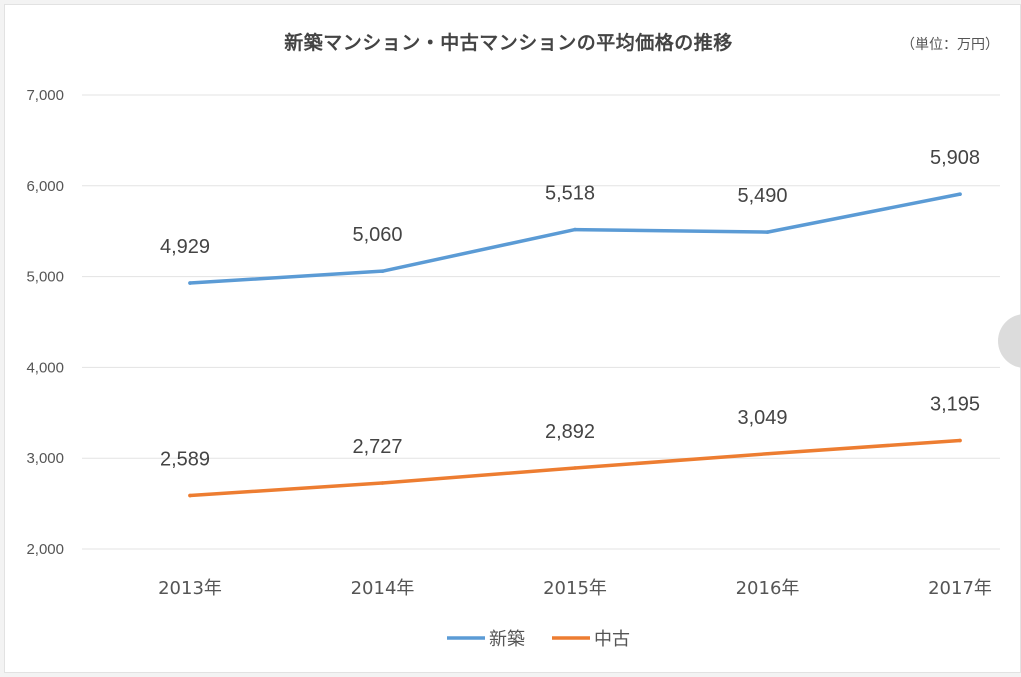 This screenshot has width=1021, height=677. What do you see at coordinates (768, 588) in the screenshot?
I see `x-tick-label: 2016年` at bounding box center [768, 588].